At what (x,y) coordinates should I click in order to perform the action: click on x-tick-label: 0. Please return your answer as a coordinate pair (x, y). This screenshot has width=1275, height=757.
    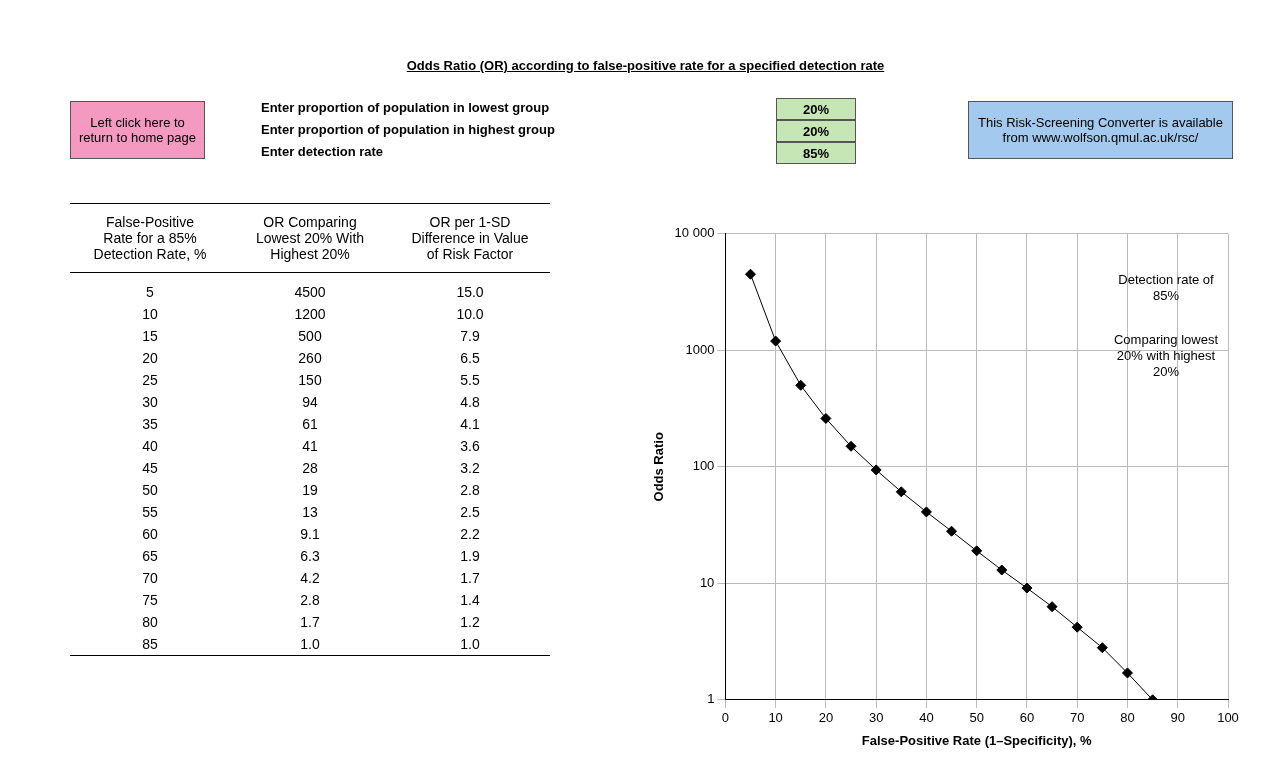
    Looking at the image, I should click on (725, 718).